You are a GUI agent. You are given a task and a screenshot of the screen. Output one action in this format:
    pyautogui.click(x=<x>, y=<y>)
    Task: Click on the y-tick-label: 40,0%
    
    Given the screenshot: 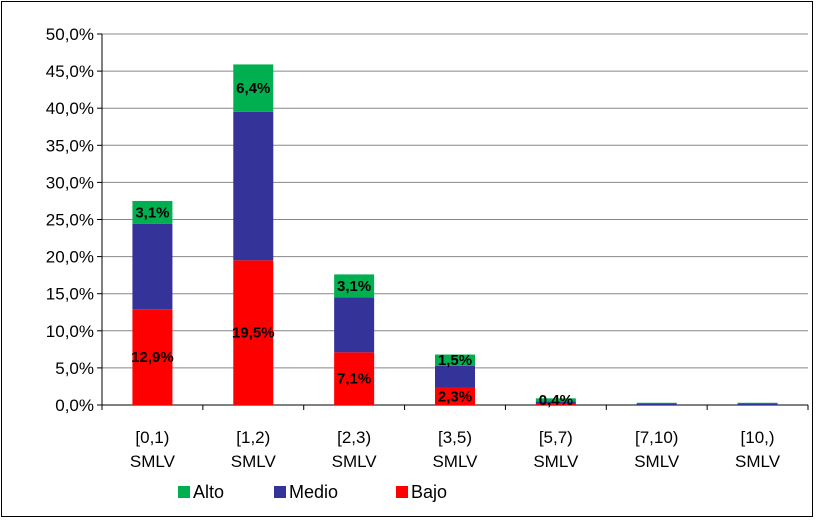 What is the action you would take?
    pyautogui.click(x=70, y=108)
    